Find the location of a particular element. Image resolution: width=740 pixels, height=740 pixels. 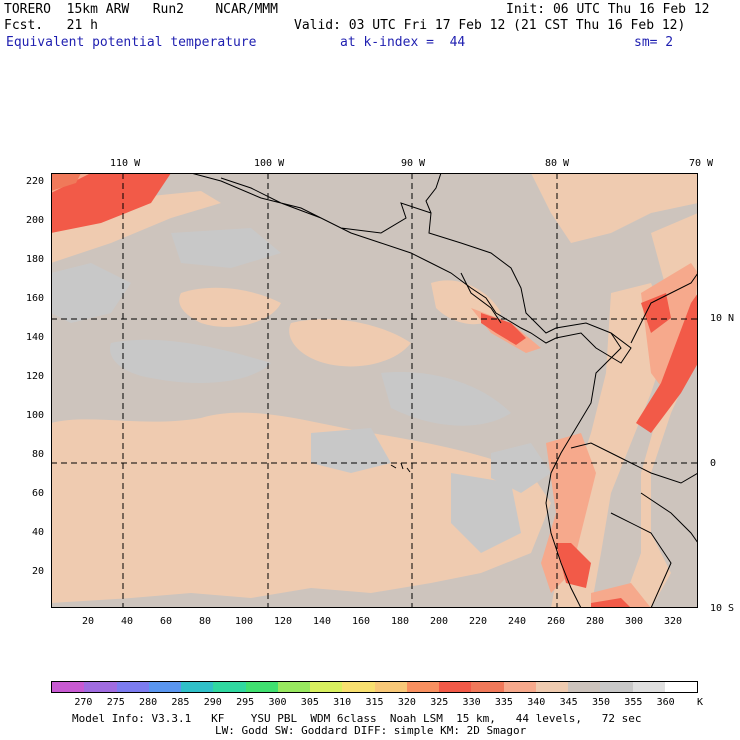

y-tick: 60 is located at coordinates (38, 493).